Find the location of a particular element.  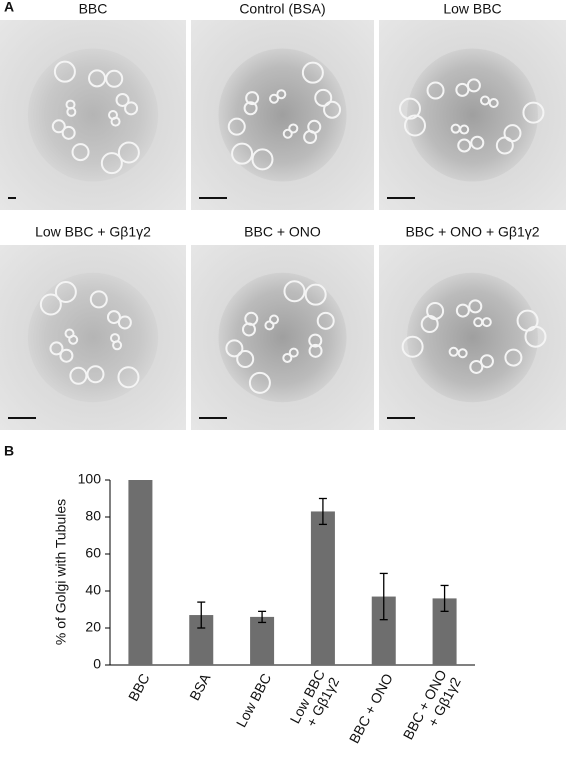

x-tick-label: Low BBC is located at coordinates (253, 700).